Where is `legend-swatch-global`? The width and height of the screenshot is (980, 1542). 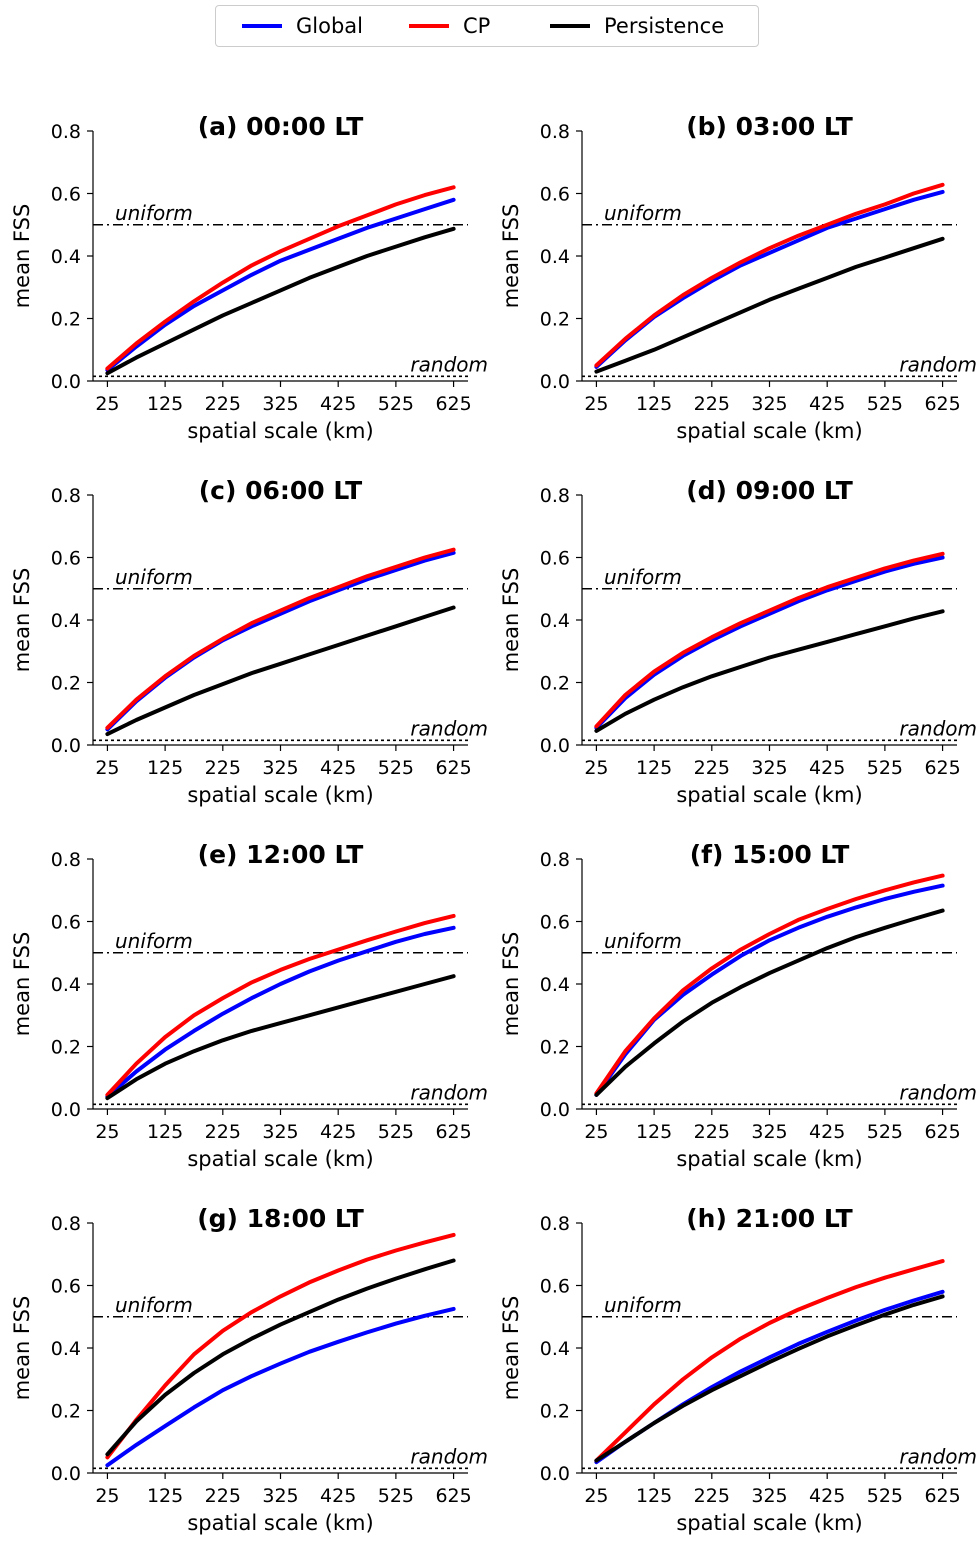
legend-swatch-global is located at coordinates (262, 26).